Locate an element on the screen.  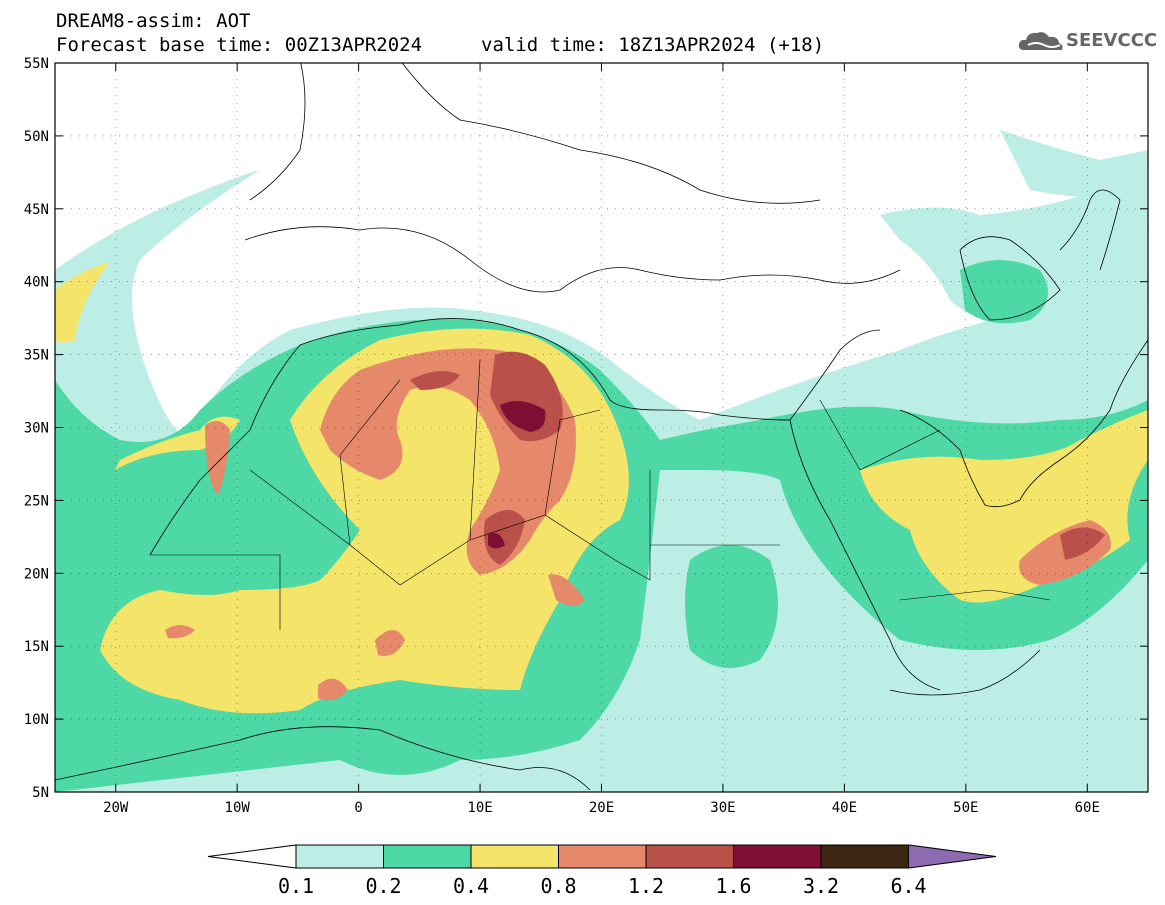
seevccc-logo: SEEVCCC is located at coordinates (1087, 41).